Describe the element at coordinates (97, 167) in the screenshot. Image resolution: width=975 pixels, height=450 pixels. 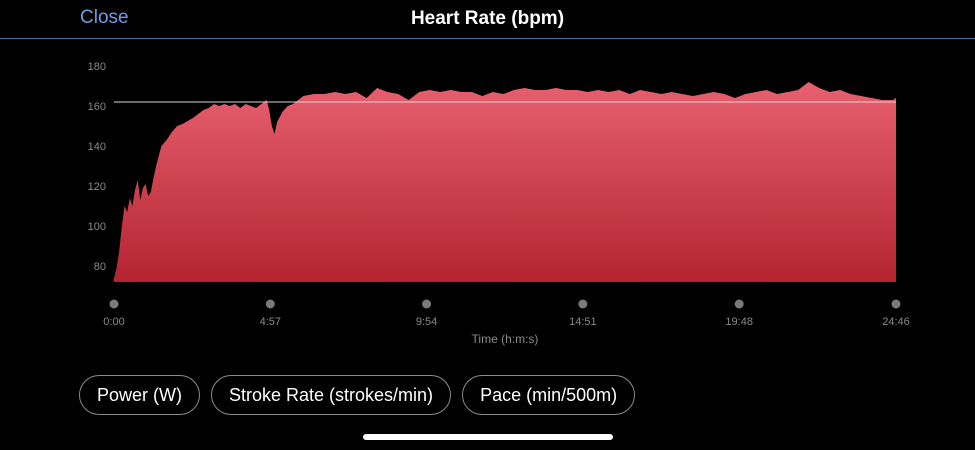
I see `y-axis: 80 100 120 140 160 180` at that location.